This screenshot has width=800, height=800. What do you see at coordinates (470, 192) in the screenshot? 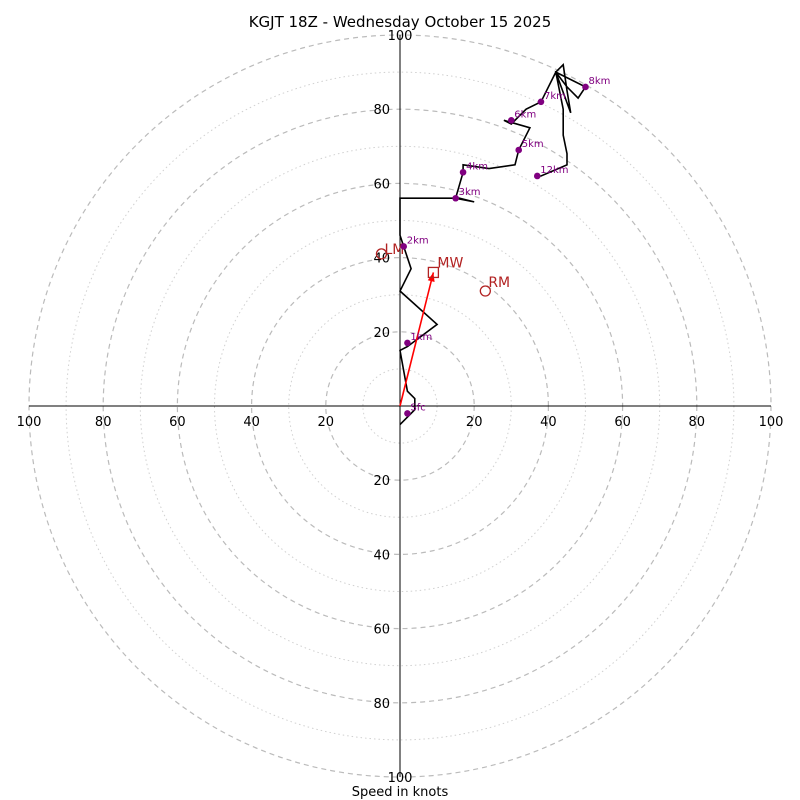
I see `height-marker-label: 3km` at bounding box center [470, 192].